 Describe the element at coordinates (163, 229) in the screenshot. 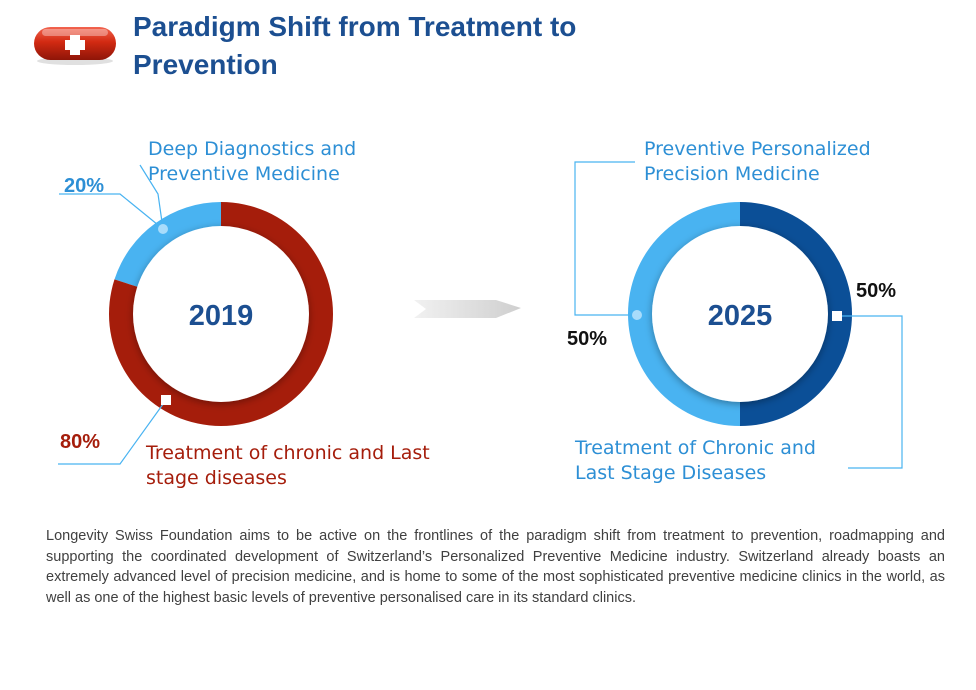

I see `marker-dot-deep-diagnostics` at that location.